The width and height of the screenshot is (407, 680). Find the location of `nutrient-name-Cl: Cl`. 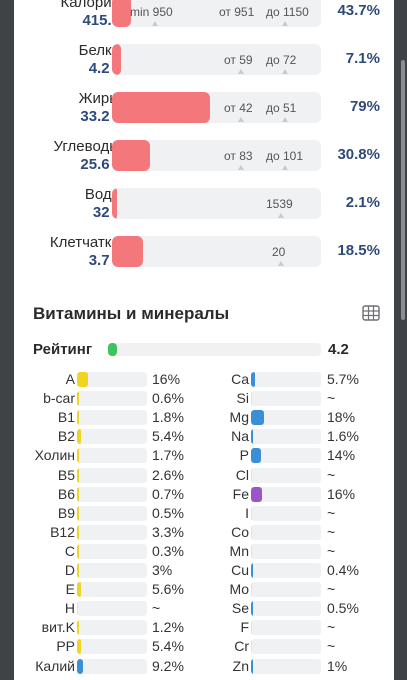

nutrient-name-Cl: Cl is located at coordinates (218, 476).